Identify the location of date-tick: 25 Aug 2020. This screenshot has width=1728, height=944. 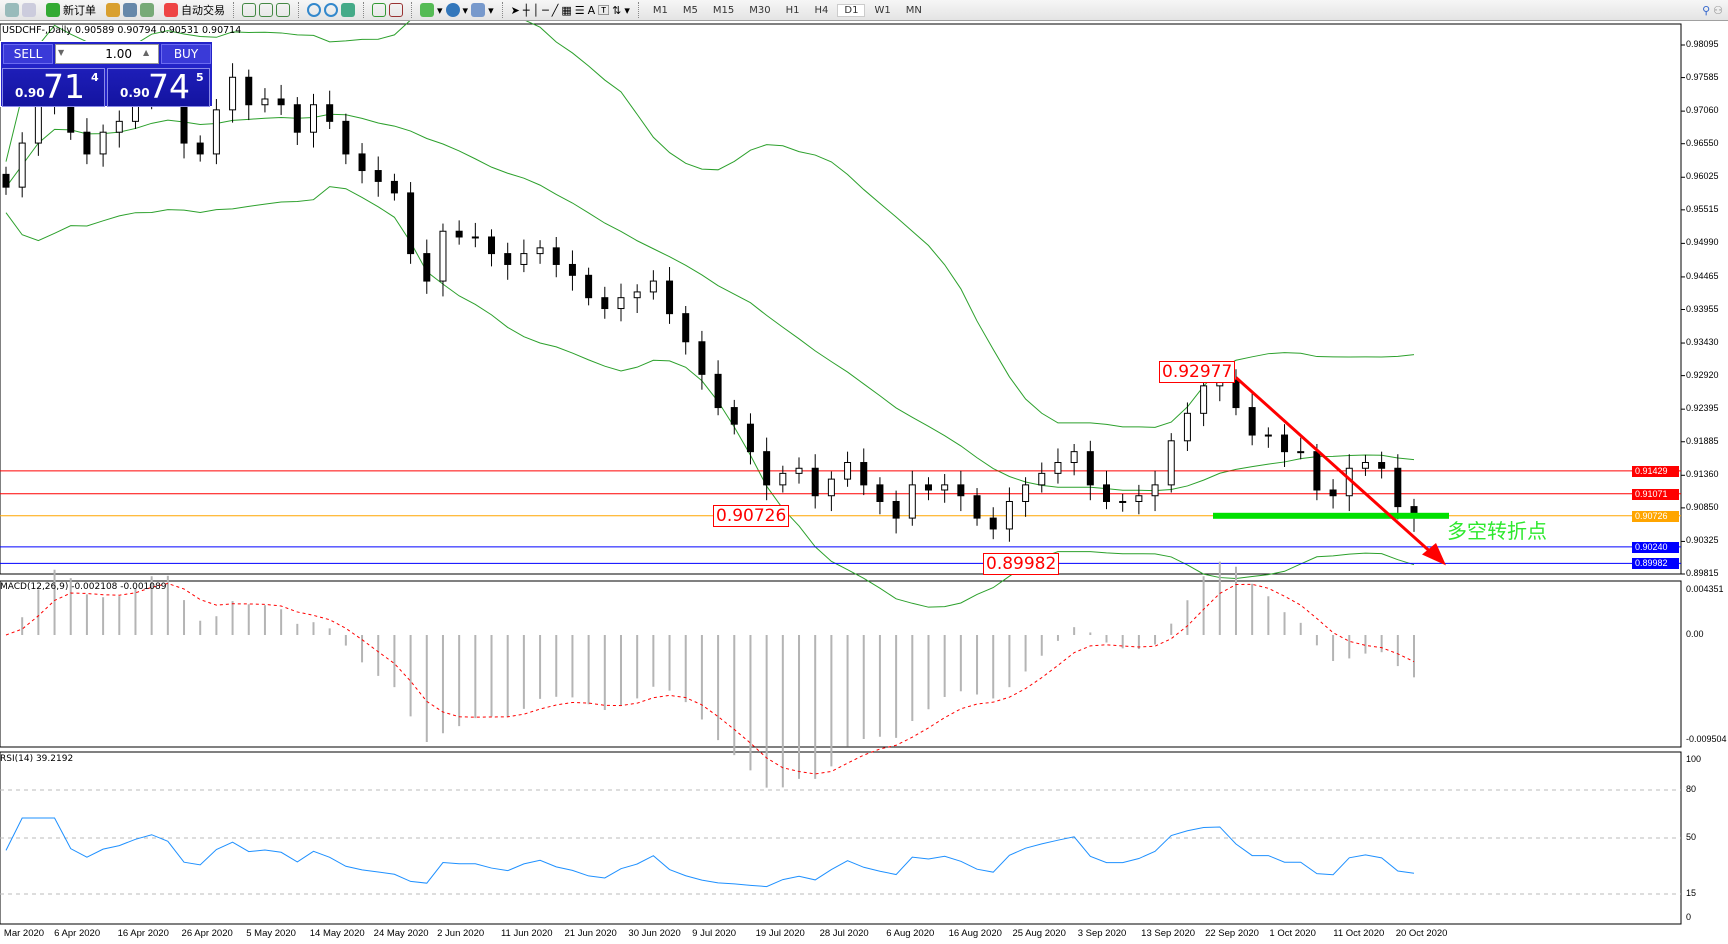
(1039, 933).